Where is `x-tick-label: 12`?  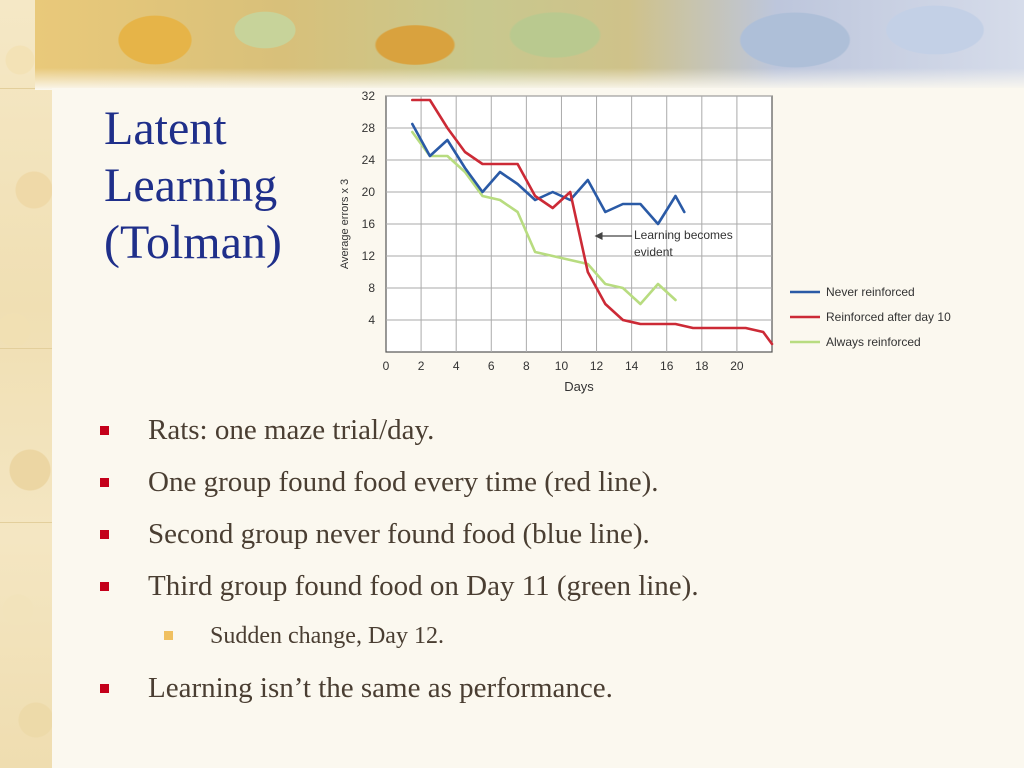
x-tick-label: 12 is located at coordinates (597, 366).